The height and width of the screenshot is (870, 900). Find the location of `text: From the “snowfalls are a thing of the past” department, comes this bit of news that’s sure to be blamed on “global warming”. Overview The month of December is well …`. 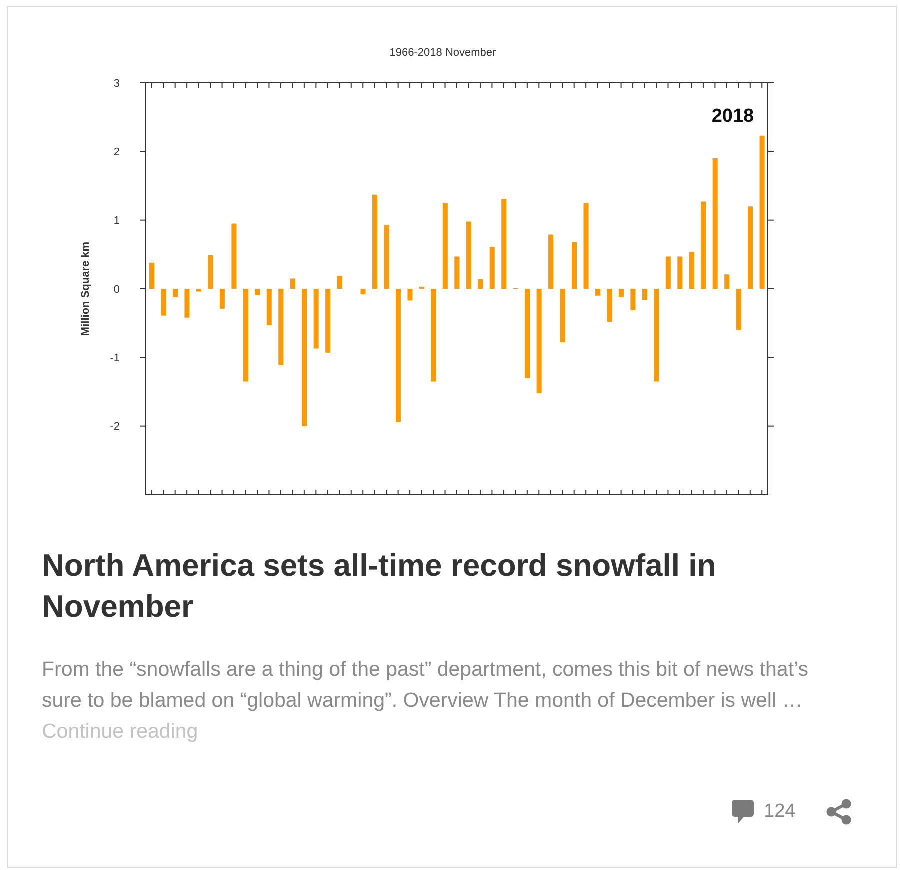

text: From the “snowfalls are a thing of the past” department, comes this bit of news that’s sure to be blamed on “global warming”. Overview The month of December is well … is located at coordinates (426, 685).